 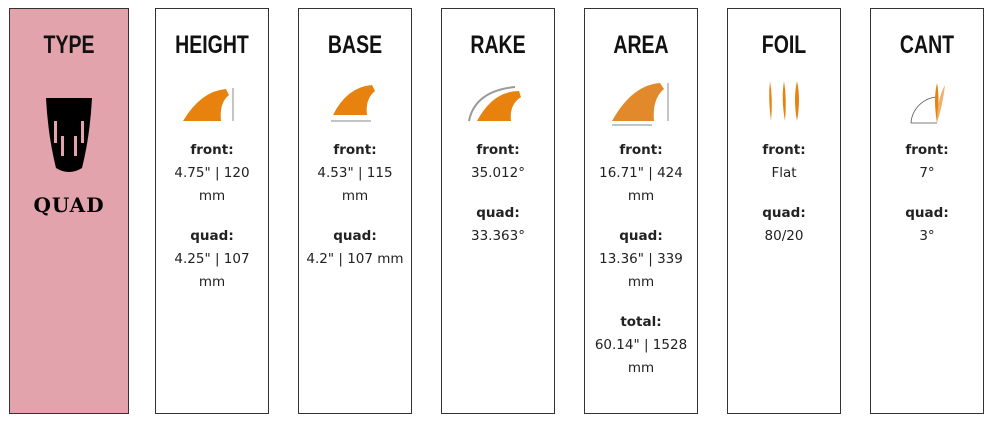 What do you see at coordinates (355, 45) in the screenshot?
I see `column-title: BASE` at bounding box center [355, 45].